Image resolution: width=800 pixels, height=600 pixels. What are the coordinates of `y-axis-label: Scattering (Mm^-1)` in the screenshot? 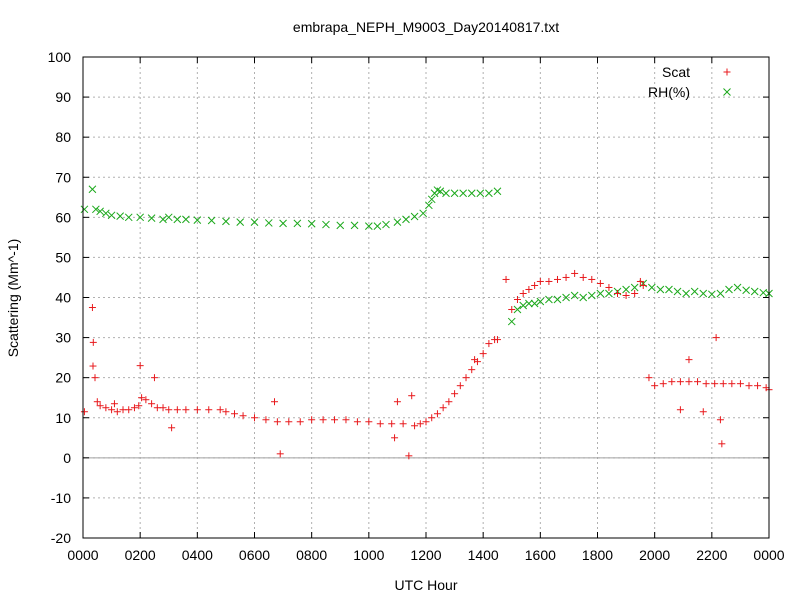 It's located at (13, 298).